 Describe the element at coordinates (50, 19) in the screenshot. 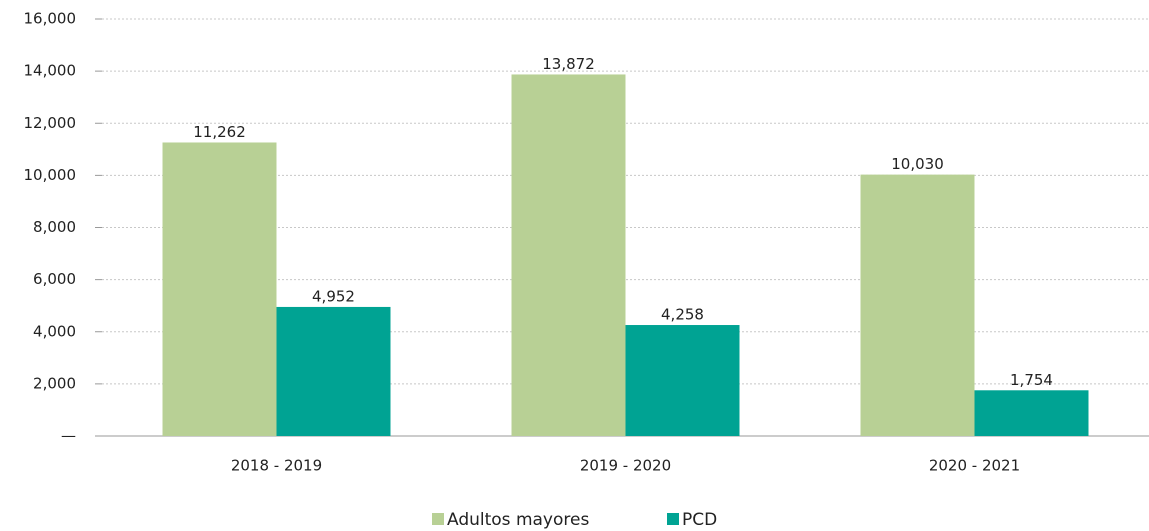

I see `y-tick-label: 16,000` at that location.